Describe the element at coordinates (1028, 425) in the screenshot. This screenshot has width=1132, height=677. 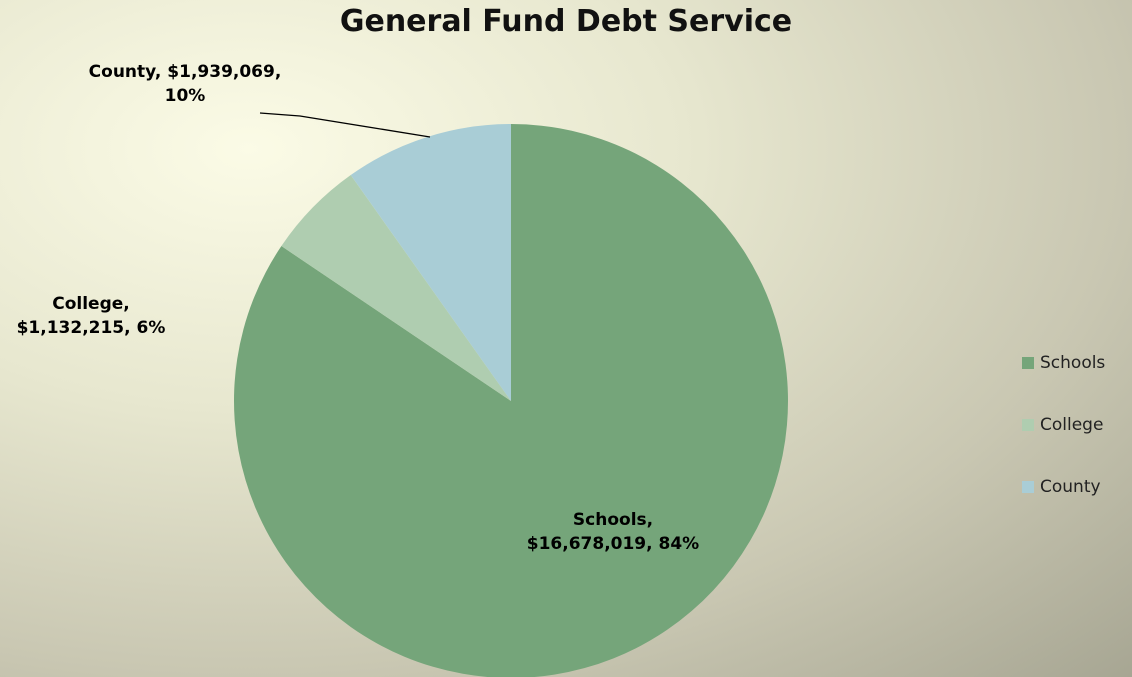
I see `legend-swatch-college` at that location.